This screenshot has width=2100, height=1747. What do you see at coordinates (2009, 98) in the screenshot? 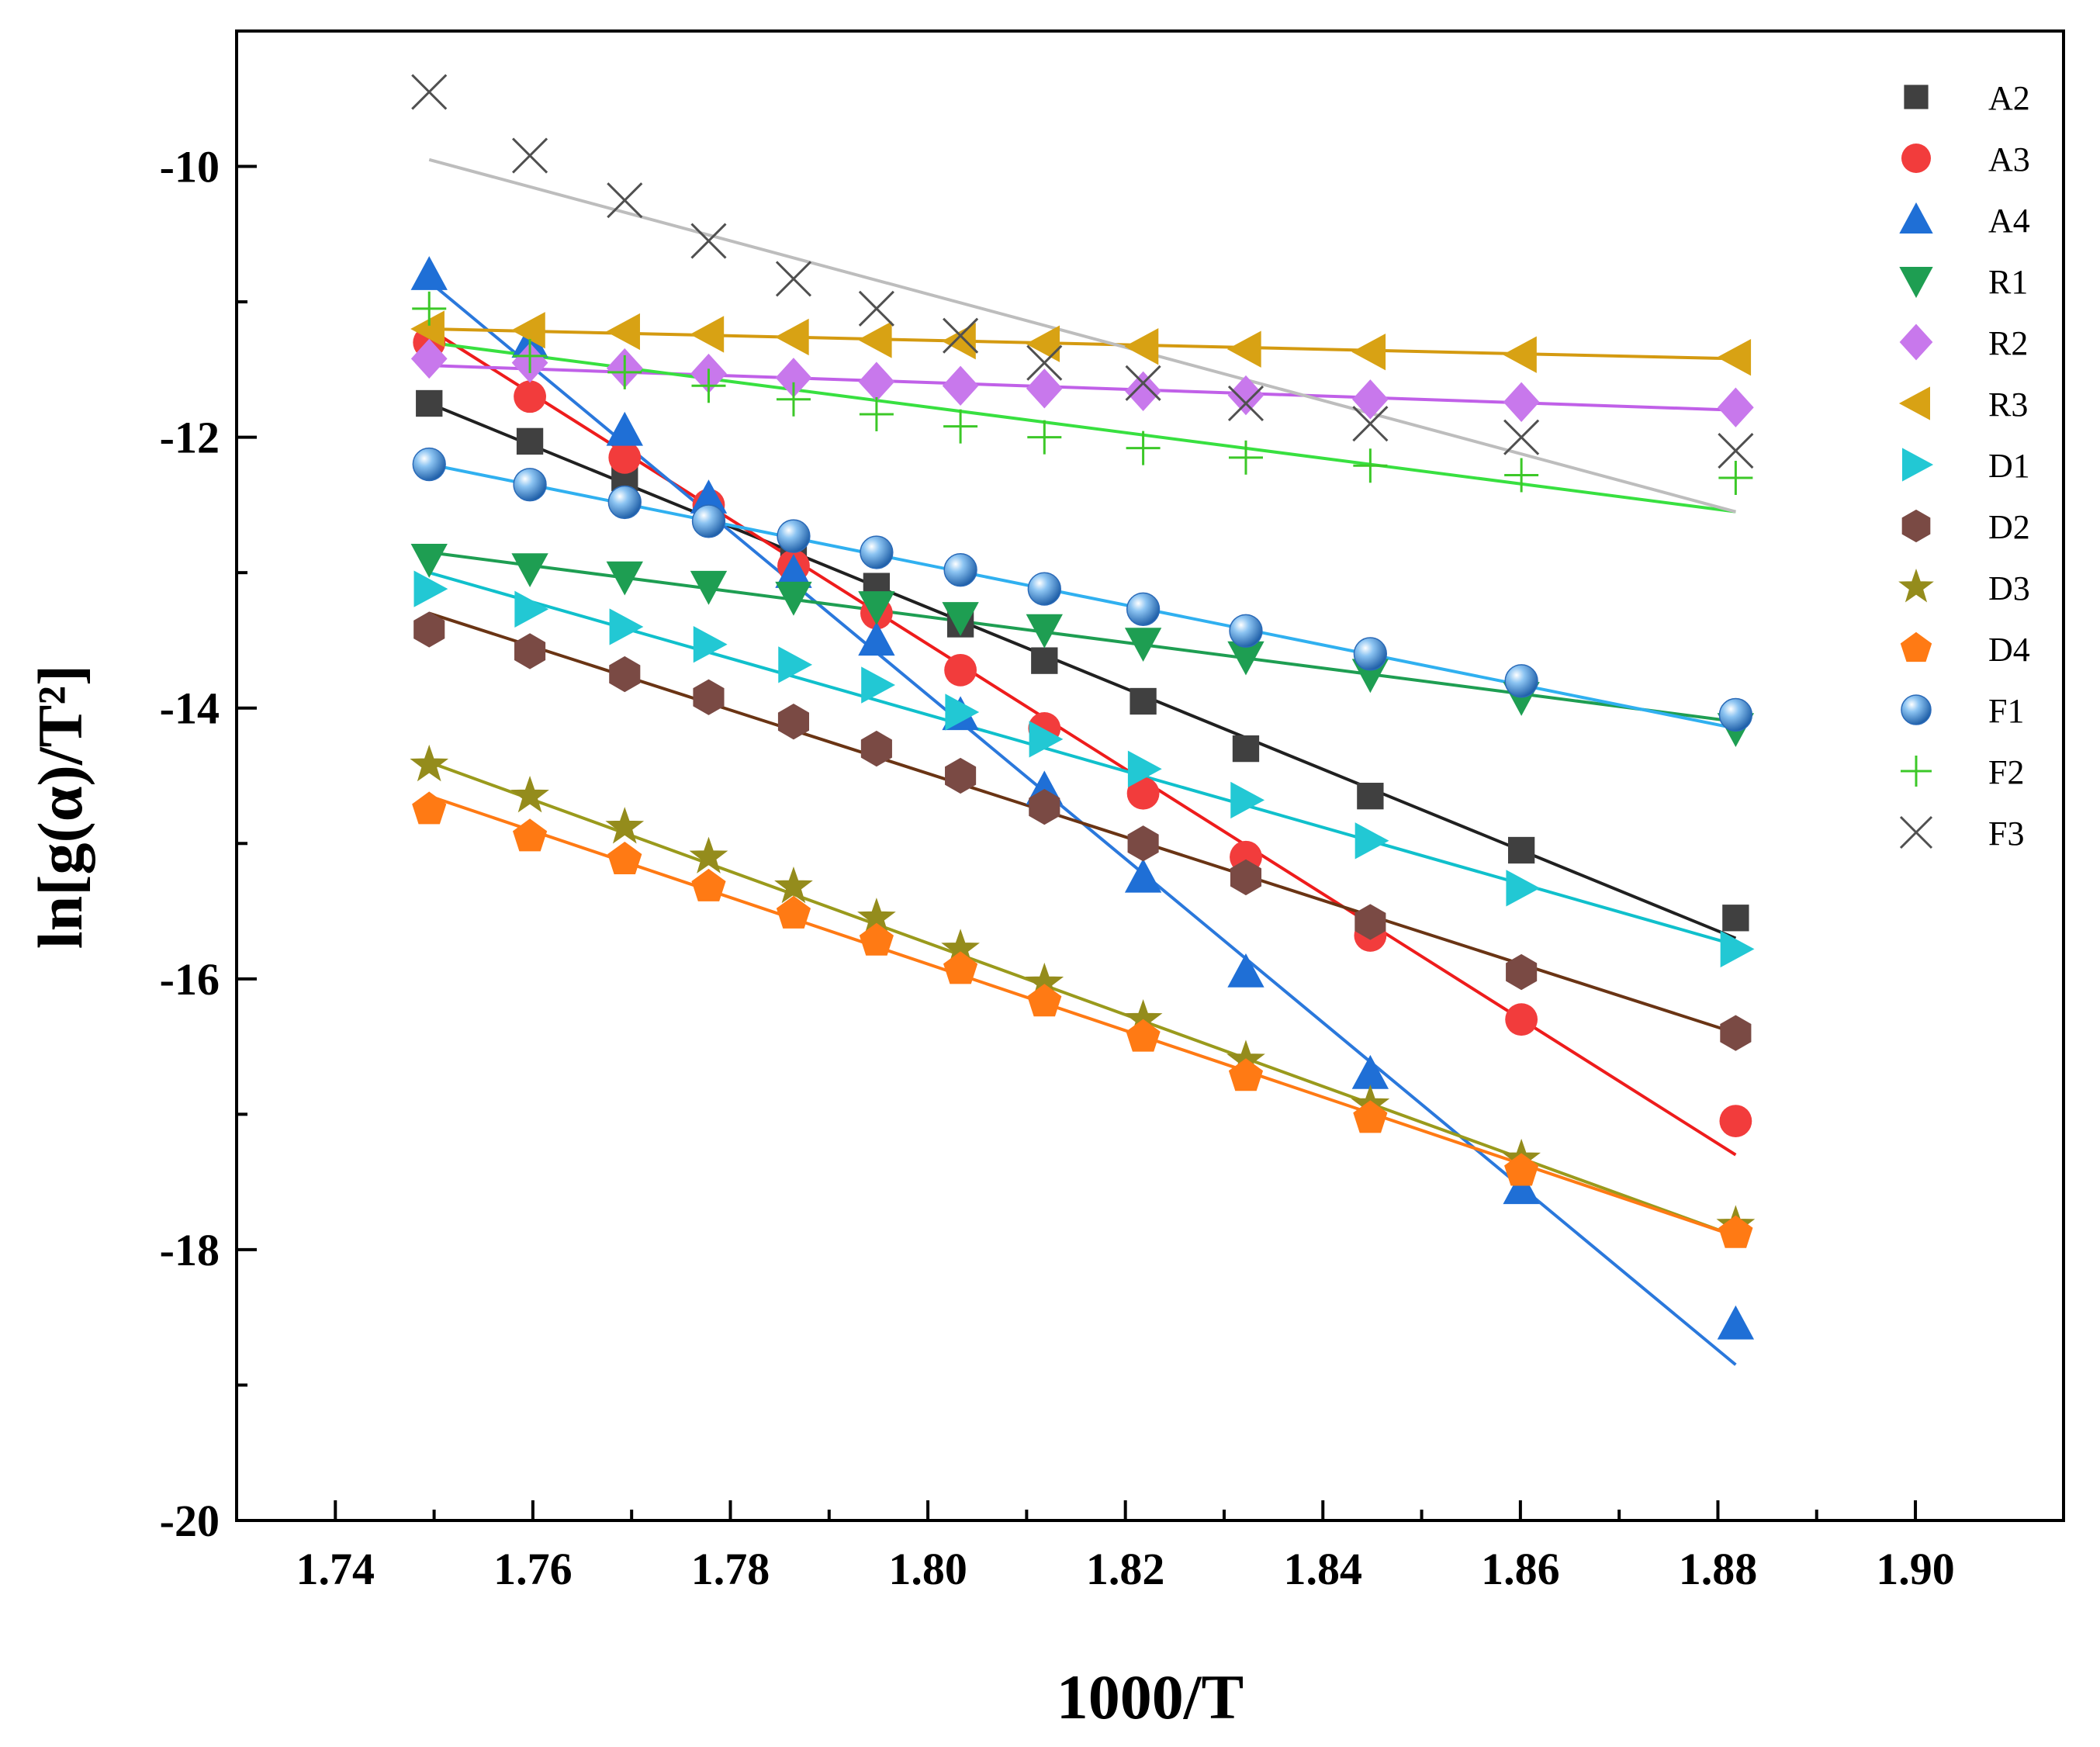
I see `legend-label-a2: A2` at bounding box center [2009, 98].